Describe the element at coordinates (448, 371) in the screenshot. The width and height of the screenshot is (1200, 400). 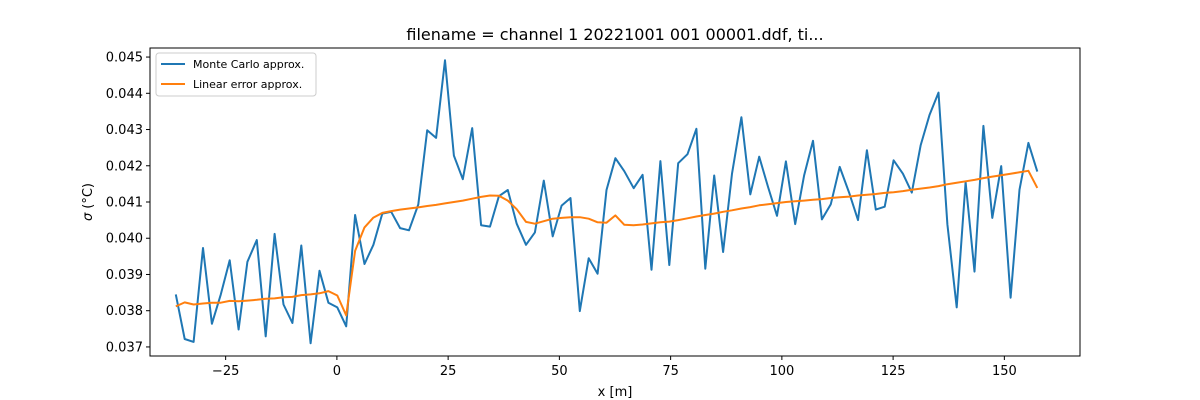
I see `x-tick-label: 25` at that location.